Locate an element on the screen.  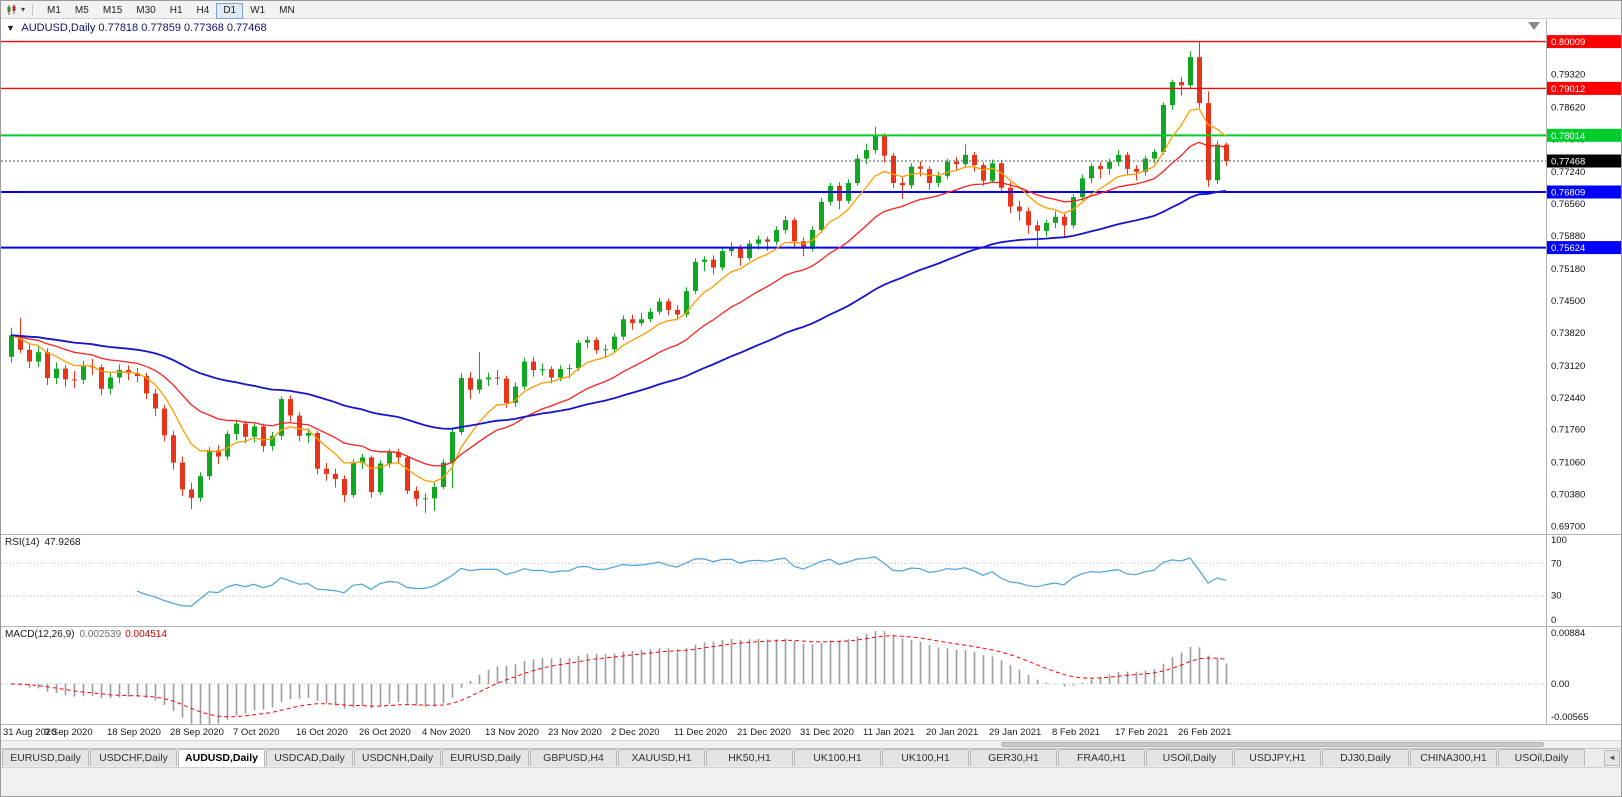
y-axis-label: 0.73820 is located at coordinates (1568, 333).